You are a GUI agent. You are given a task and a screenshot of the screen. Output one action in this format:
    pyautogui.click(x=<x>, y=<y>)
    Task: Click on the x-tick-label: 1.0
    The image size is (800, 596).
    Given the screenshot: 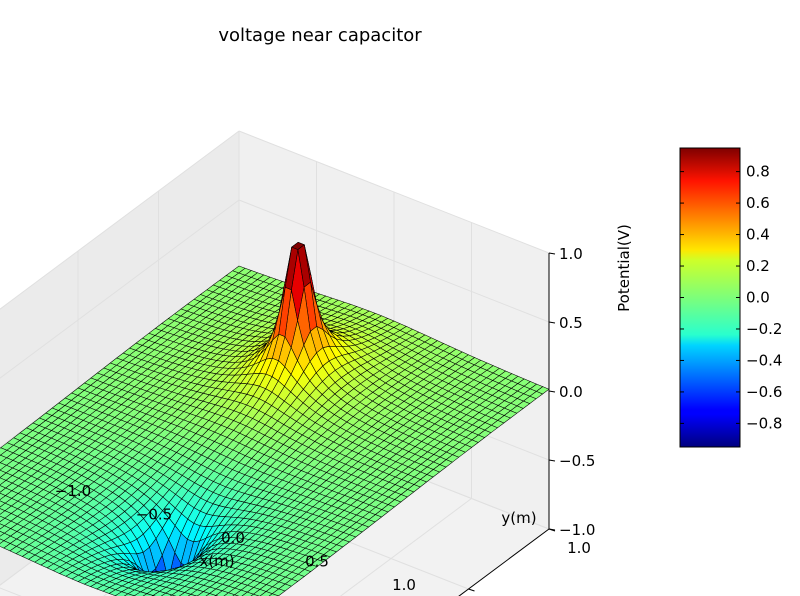 What is the action you would take?
    pyautogui.click(x=404, y=585)
    